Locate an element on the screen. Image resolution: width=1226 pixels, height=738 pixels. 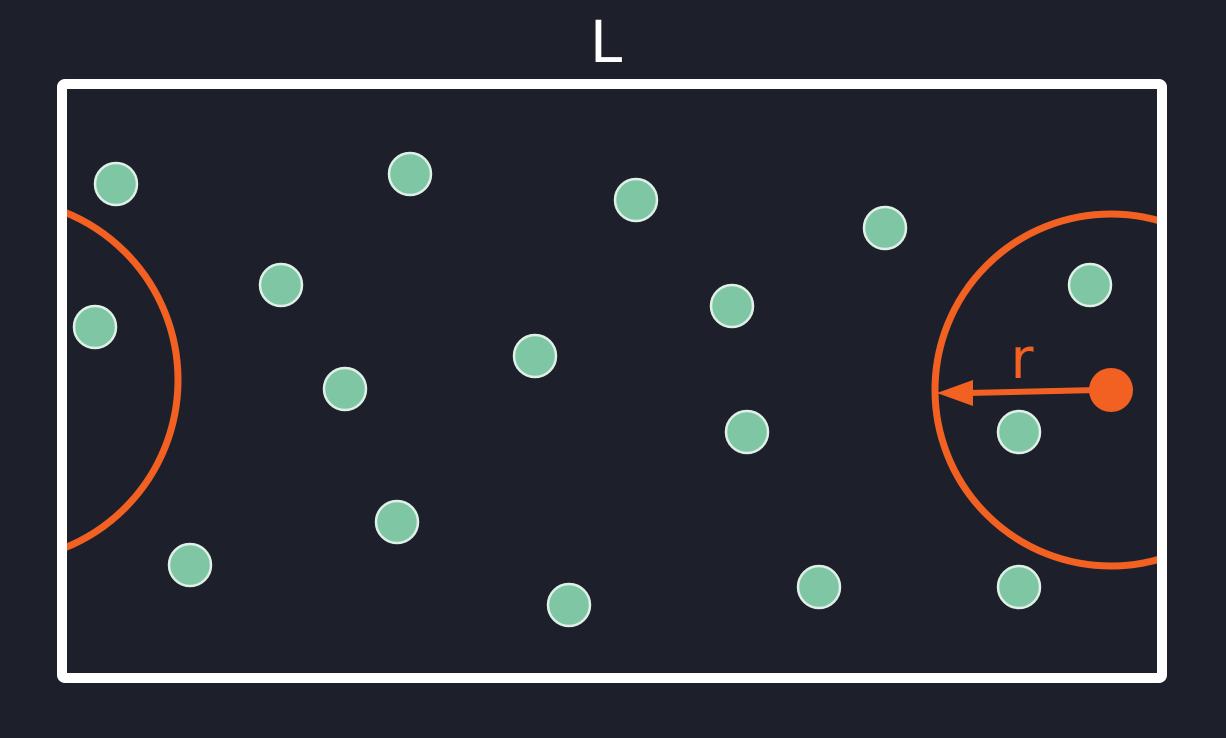
cutoff-circle is located at coordinates (1046, 390).